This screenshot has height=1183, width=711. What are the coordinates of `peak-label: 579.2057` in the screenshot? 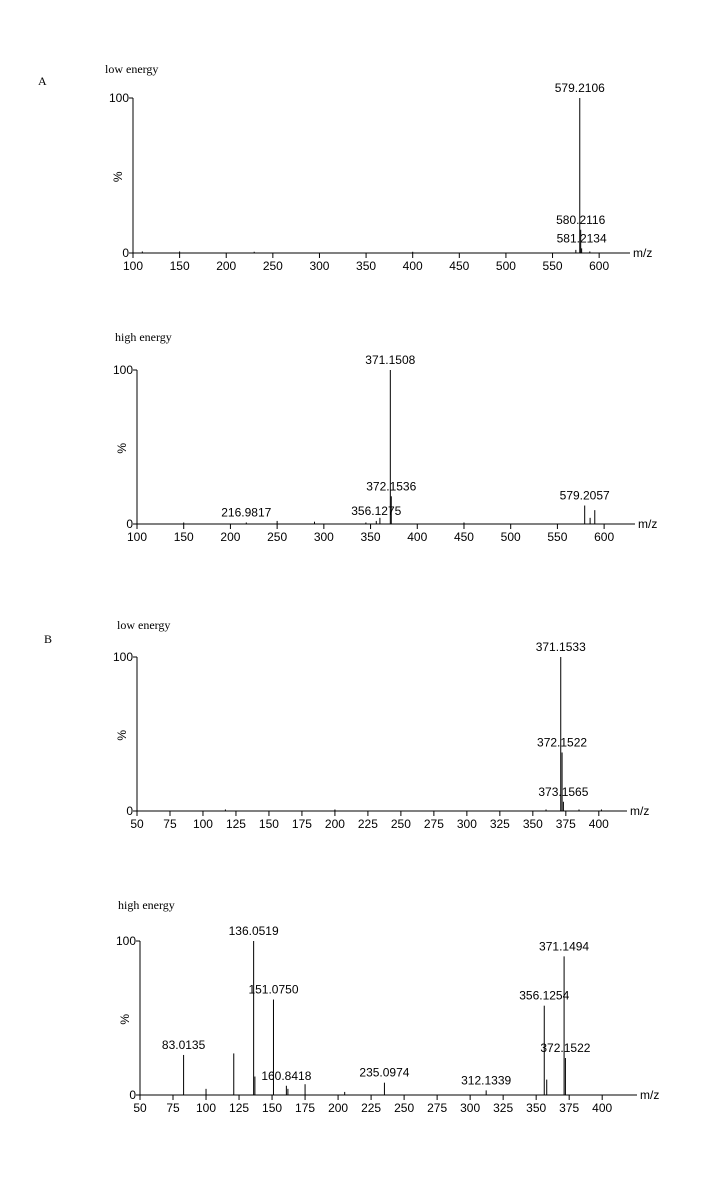 It's located at (585, 496).